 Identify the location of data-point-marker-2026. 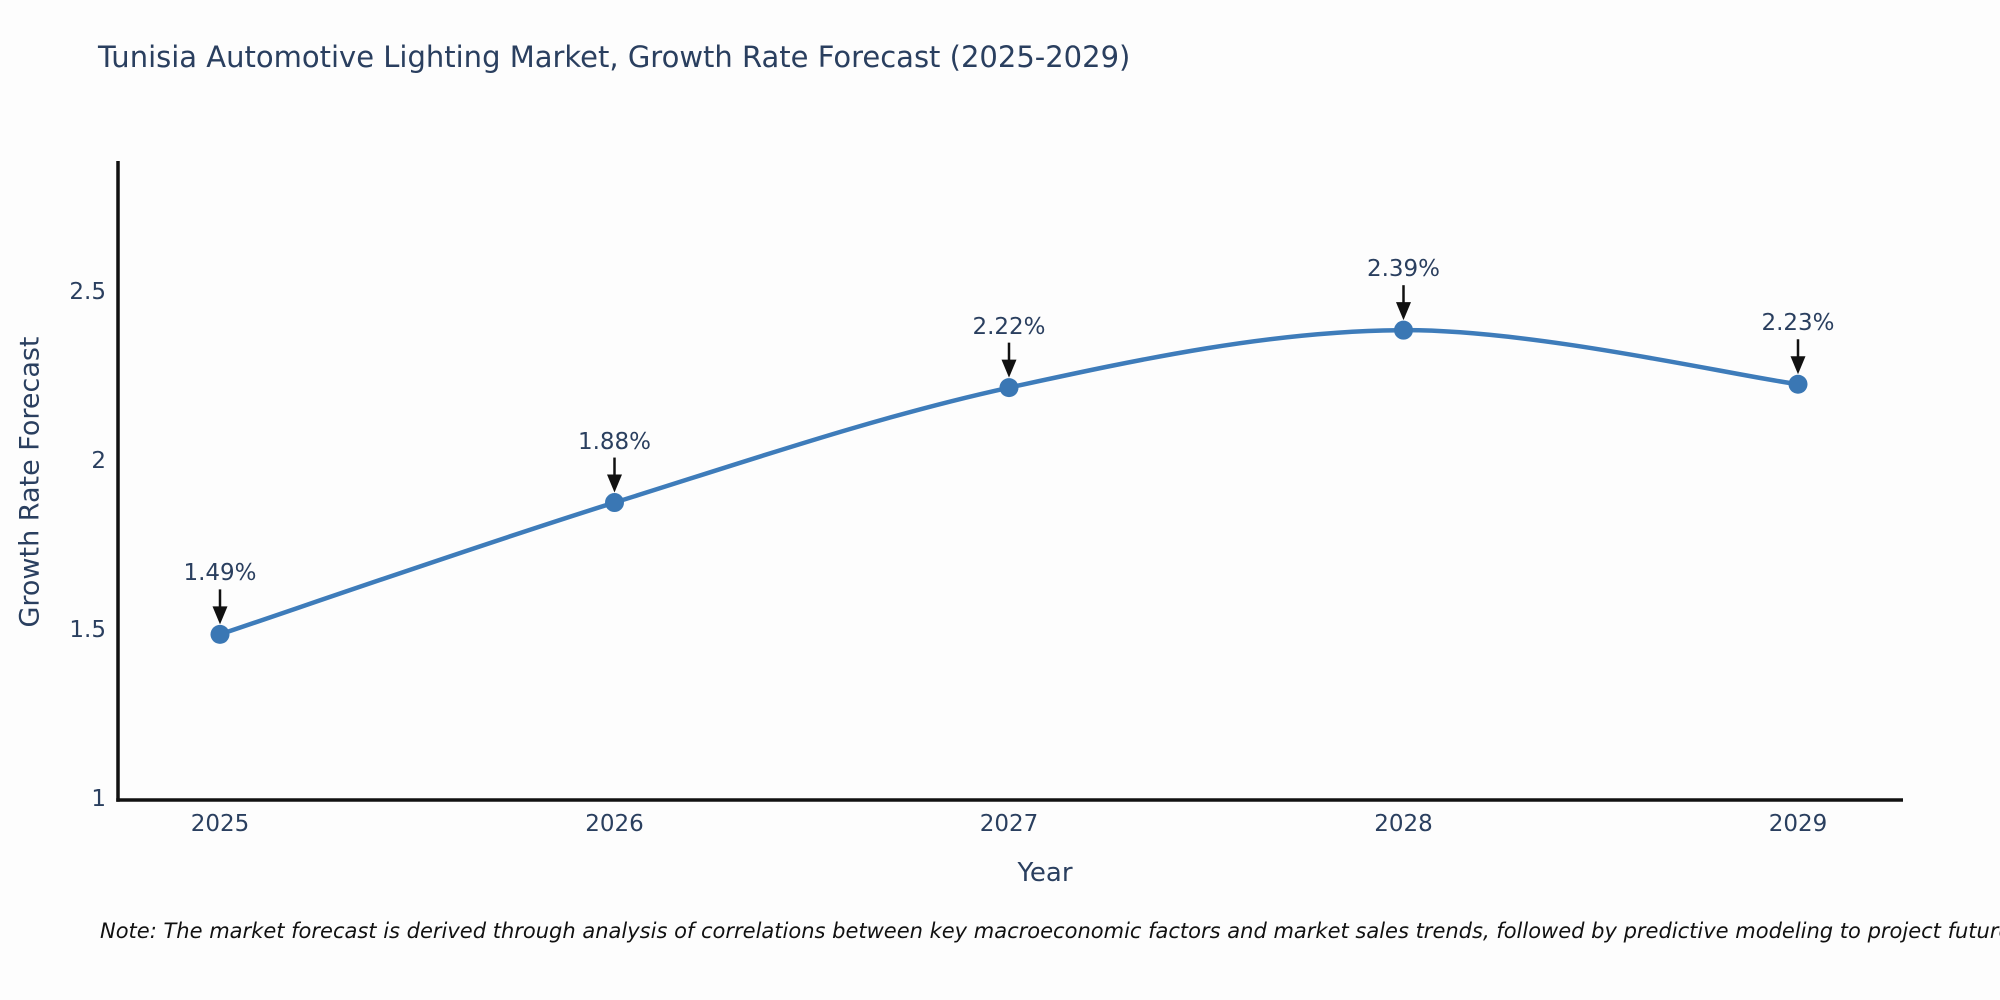
(614, 503).